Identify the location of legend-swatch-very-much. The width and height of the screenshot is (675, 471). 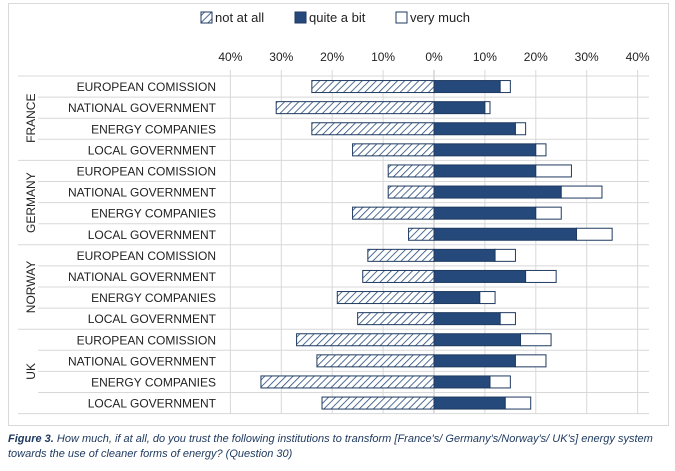
(401, 17).